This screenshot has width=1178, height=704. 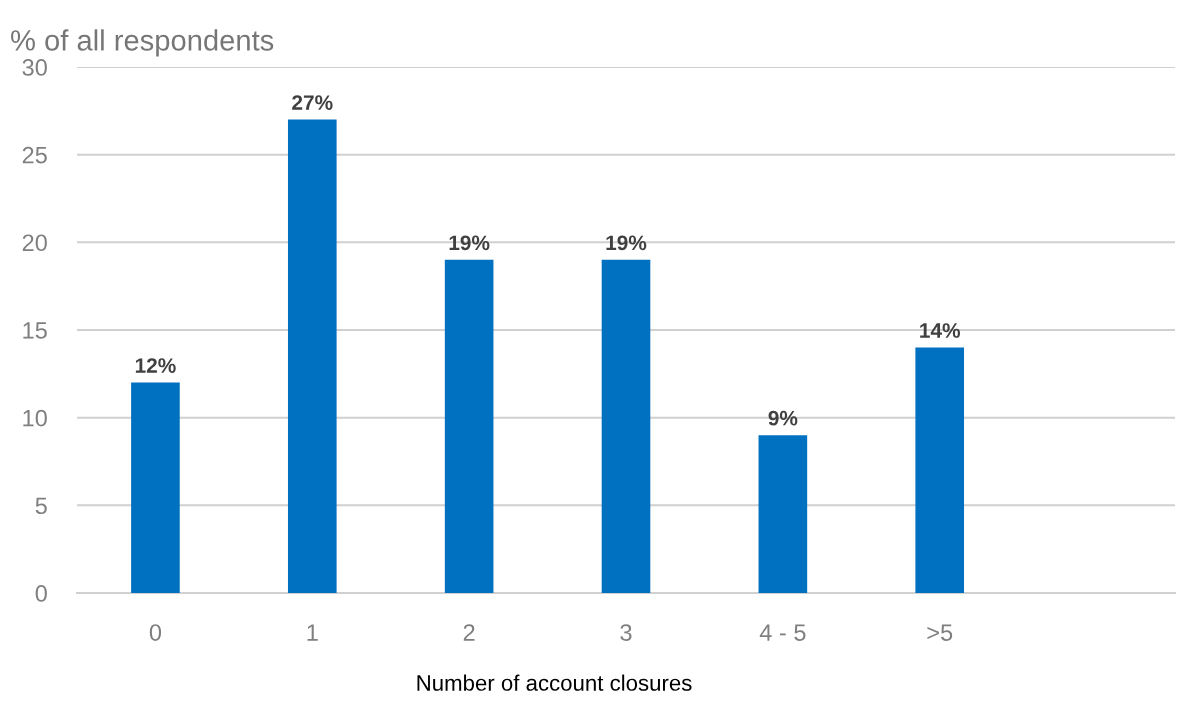 I want to click on x-tick-label: >5, so click(x=940, y=632).